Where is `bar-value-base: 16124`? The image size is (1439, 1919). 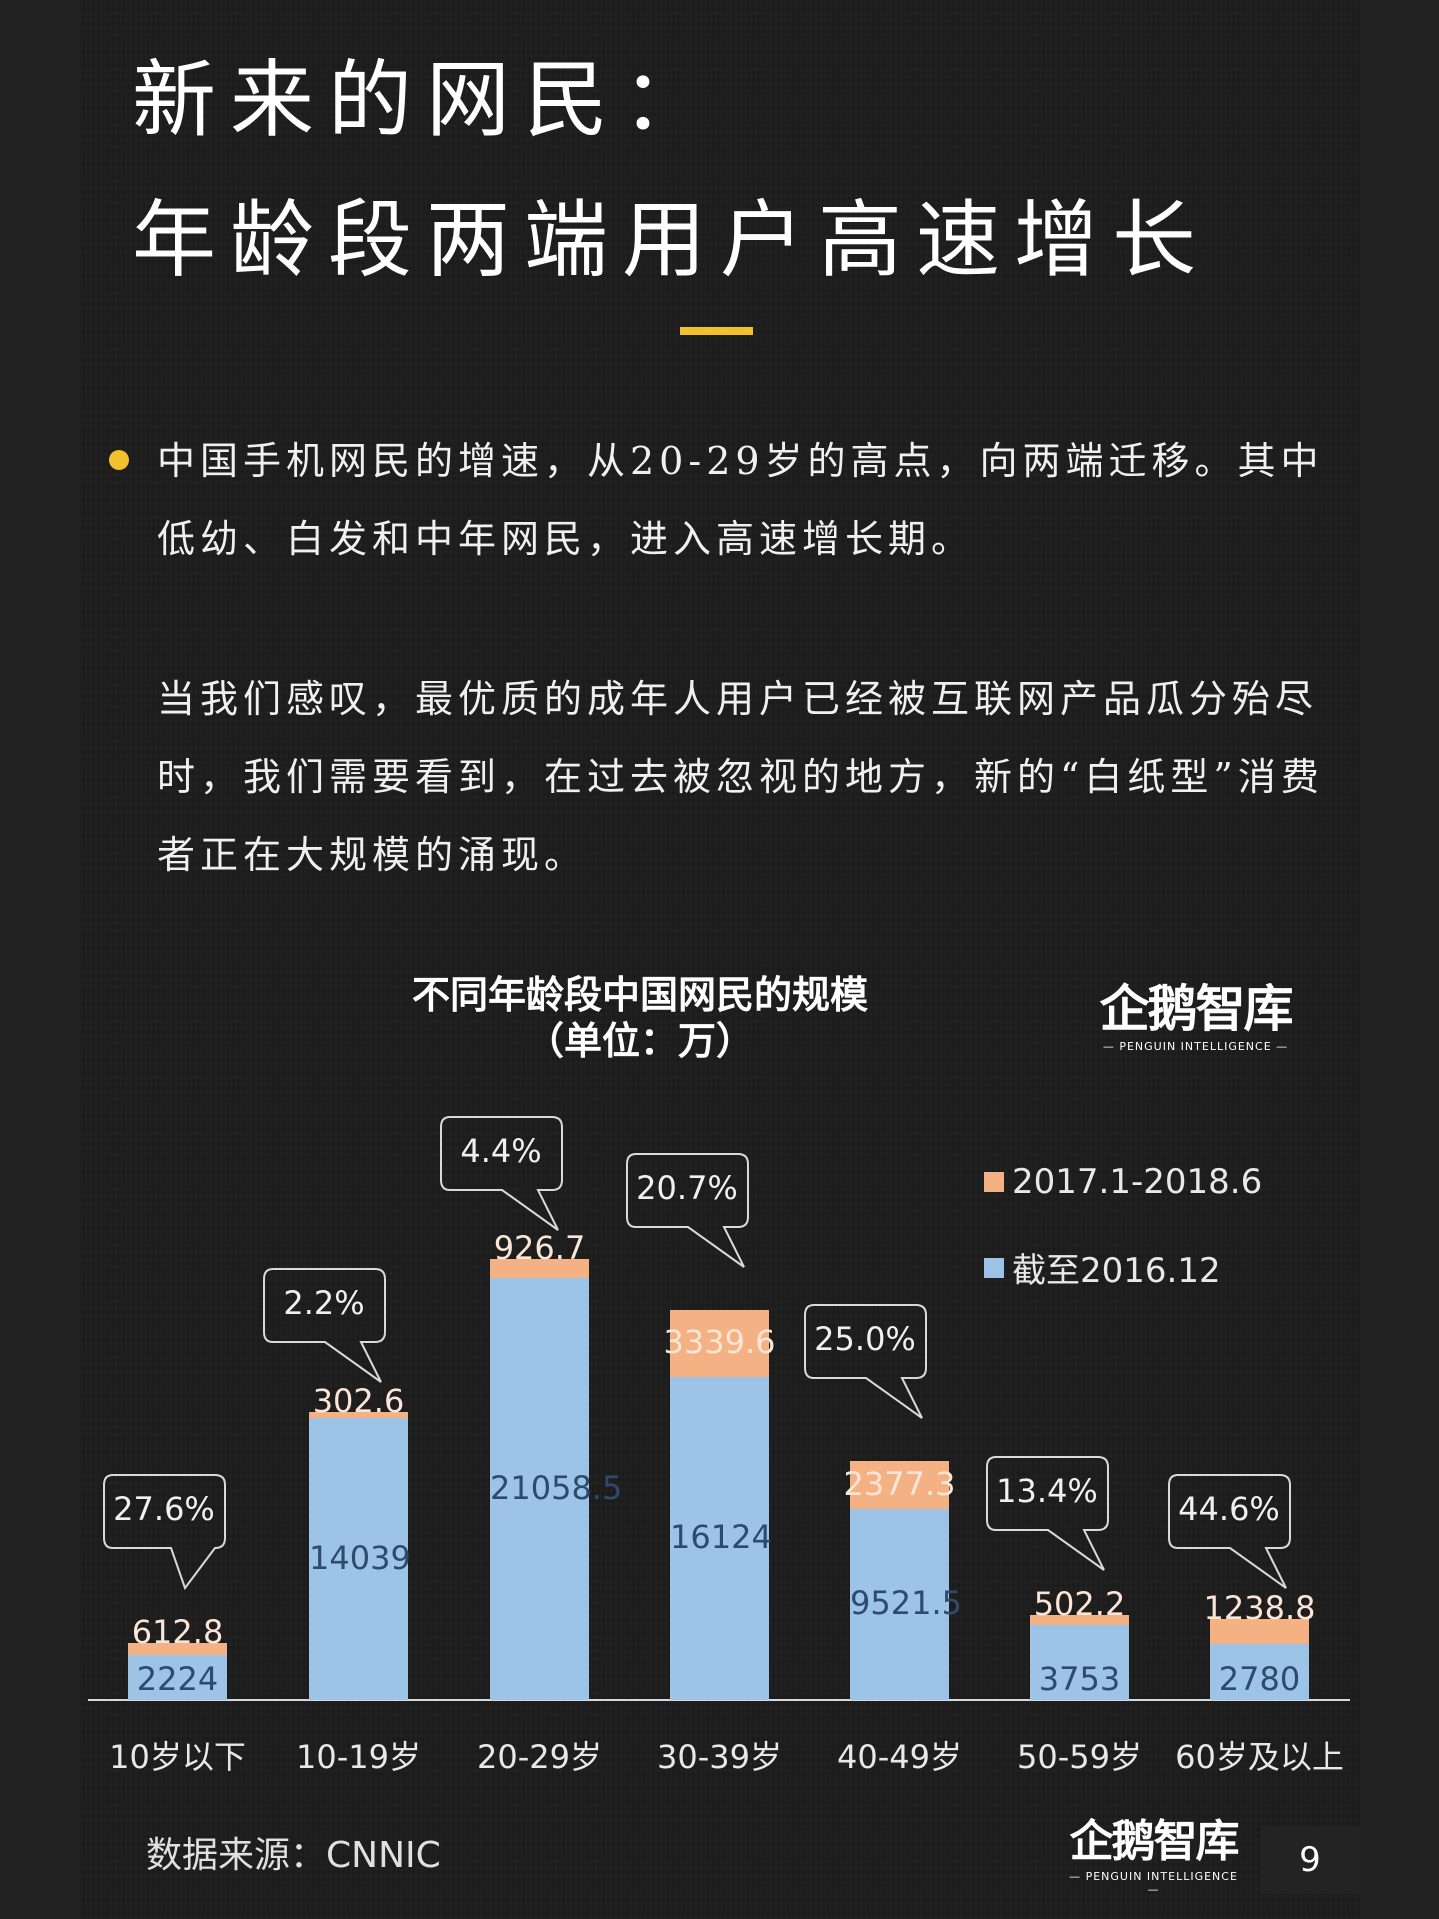 bar-value-base: 16124 is located at coordinates (721, 1537).